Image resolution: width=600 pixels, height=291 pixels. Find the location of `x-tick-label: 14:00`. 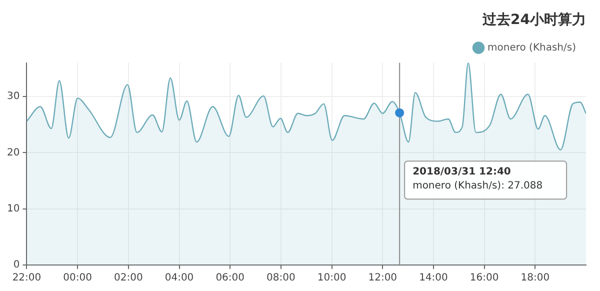

x-tick-label: 14:00 is located at coordinates (433, 278).